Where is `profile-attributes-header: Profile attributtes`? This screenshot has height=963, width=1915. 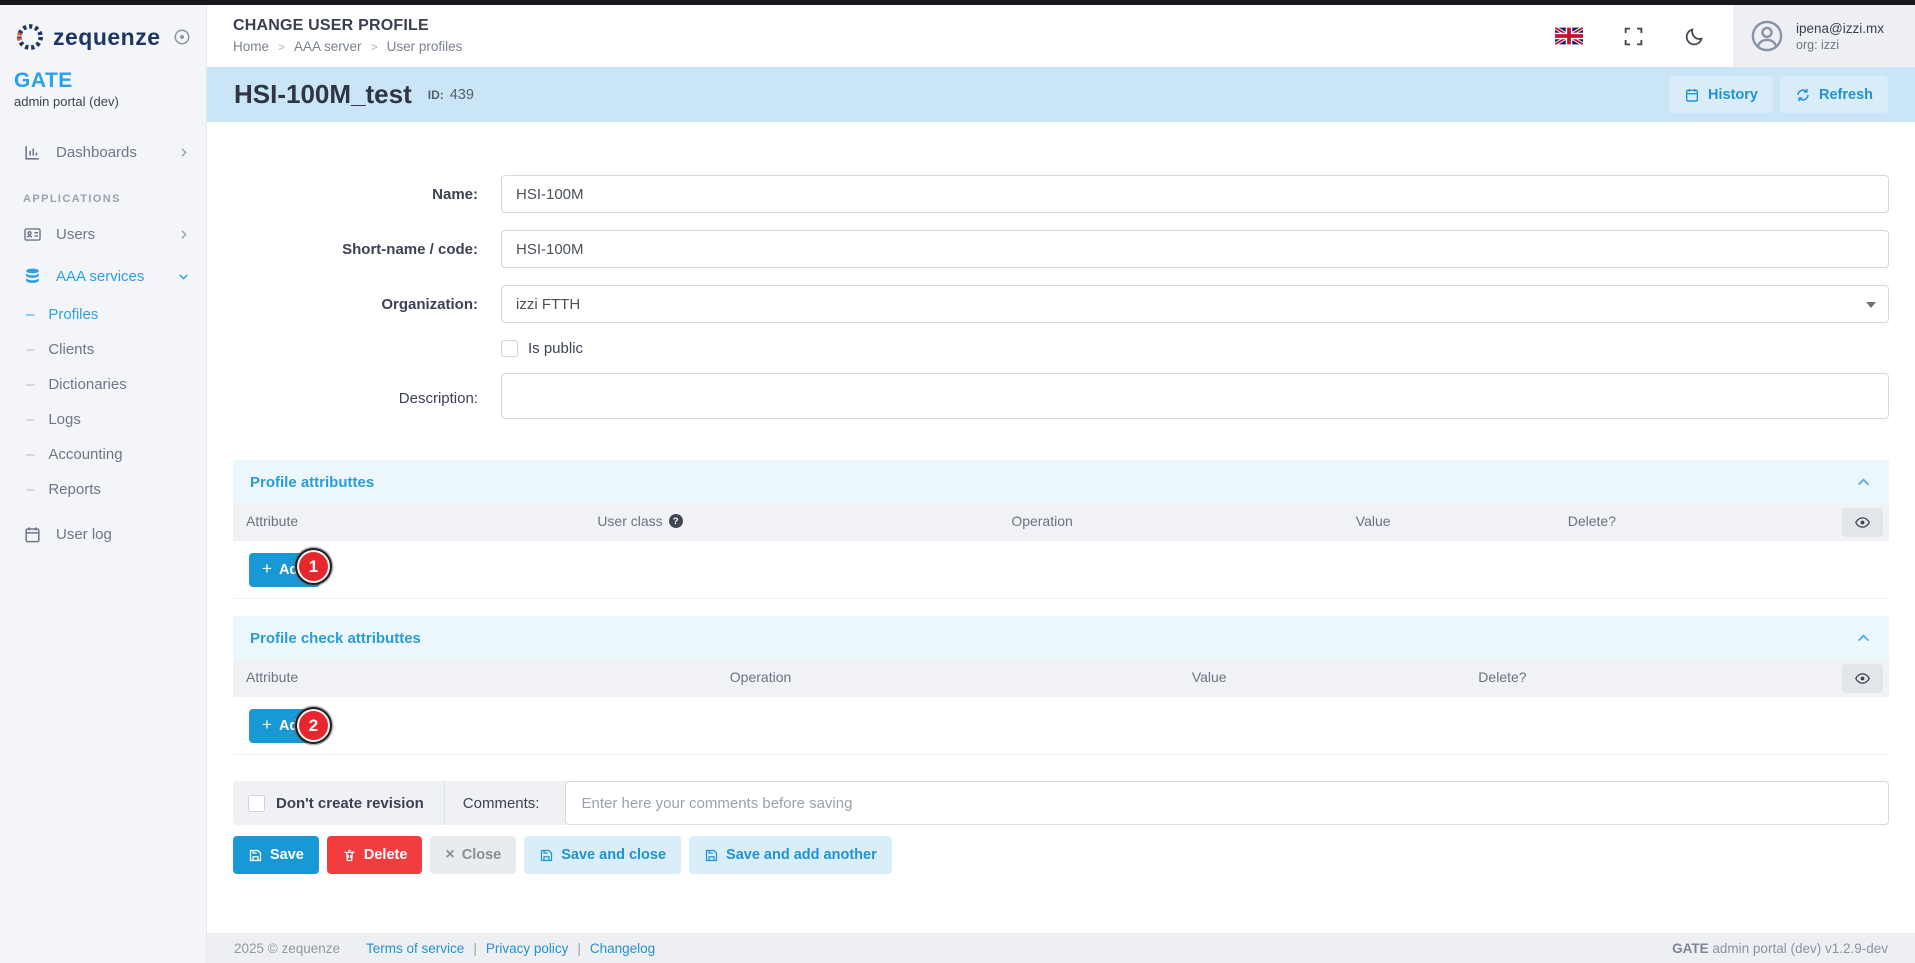 profile-attributes-header: Profile attributtes is located at coordinates (1061, 482).